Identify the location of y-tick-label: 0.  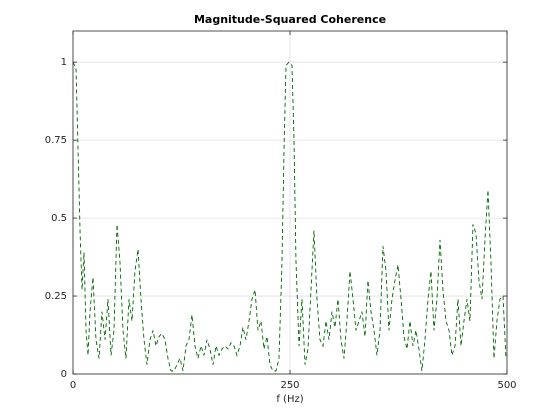
(64, 374).